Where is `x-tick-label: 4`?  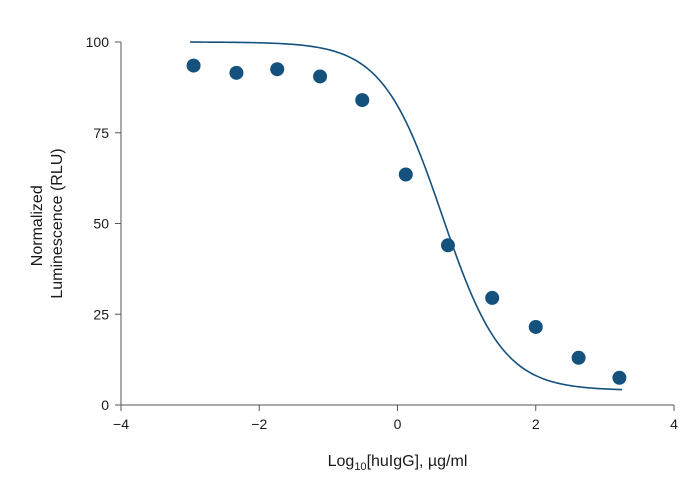
x-tick-label: 4 is located at coordinates (674, 424).